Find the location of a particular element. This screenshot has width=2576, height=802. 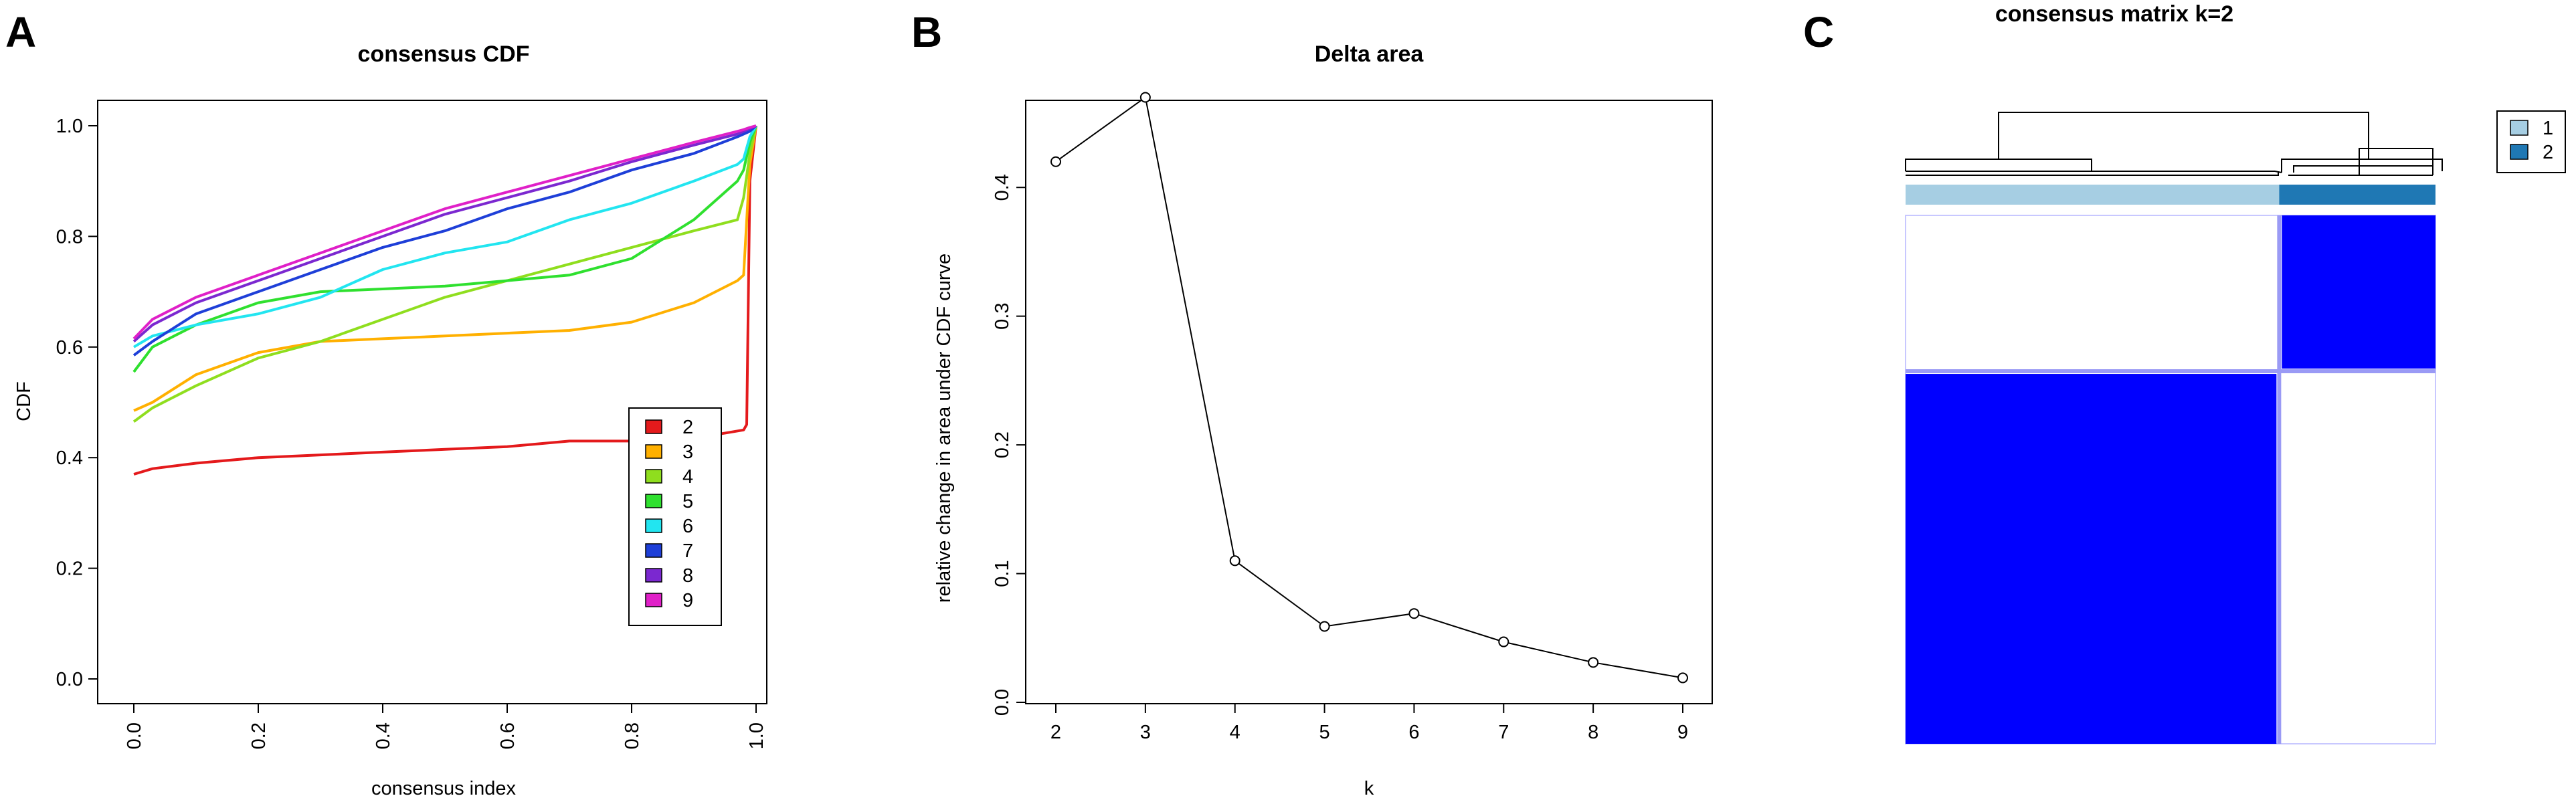

b-ytick-label: 0.3 is located at coordinates (1002, 317).